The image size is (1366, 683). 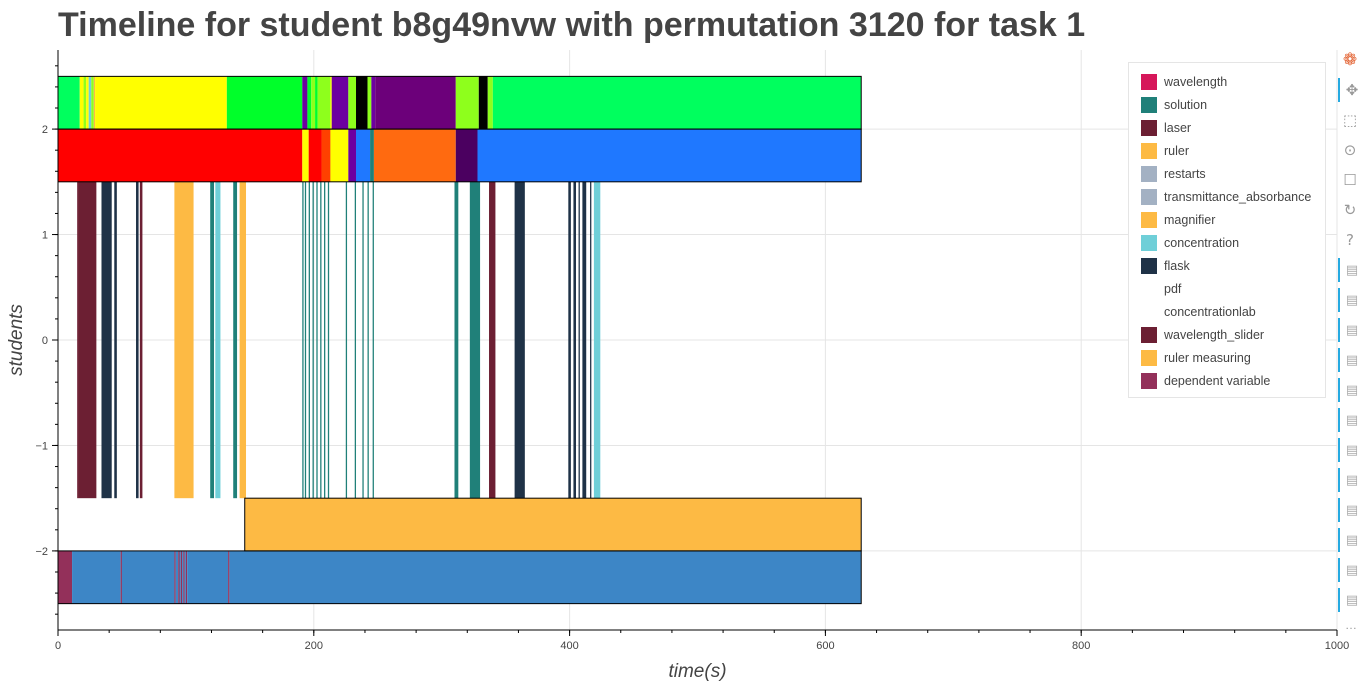 What do you see at coordinates (1227, 173) in the screenshot?
I see `legend-item: restarts` at bounding box center [1227, 173].